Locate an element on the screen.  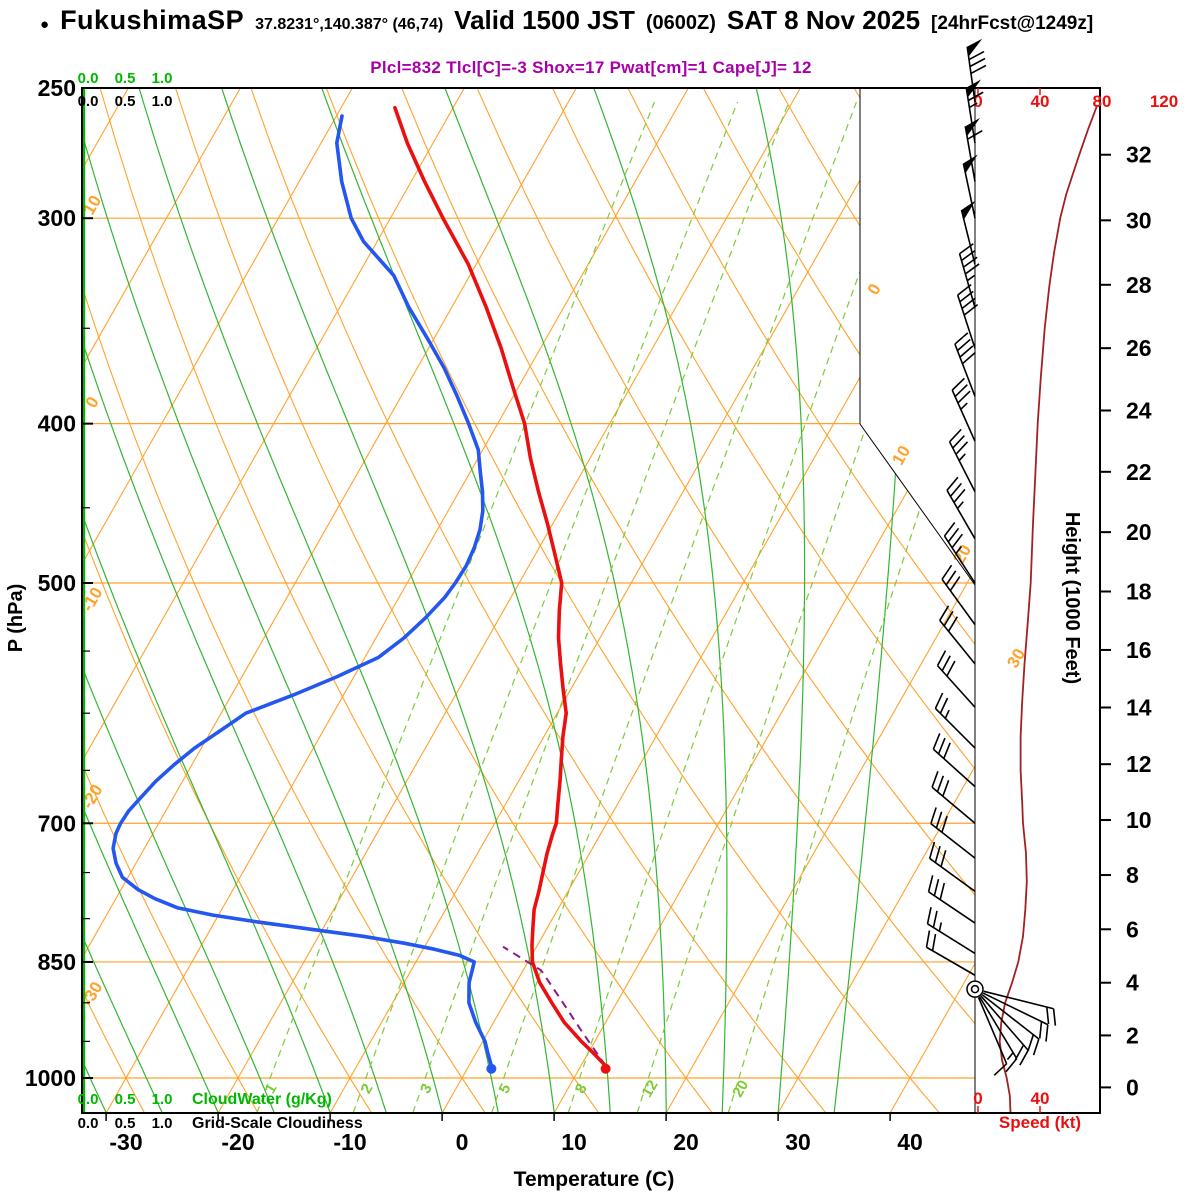
speed-top-label: 80 is located at coordinates (1102, 101).